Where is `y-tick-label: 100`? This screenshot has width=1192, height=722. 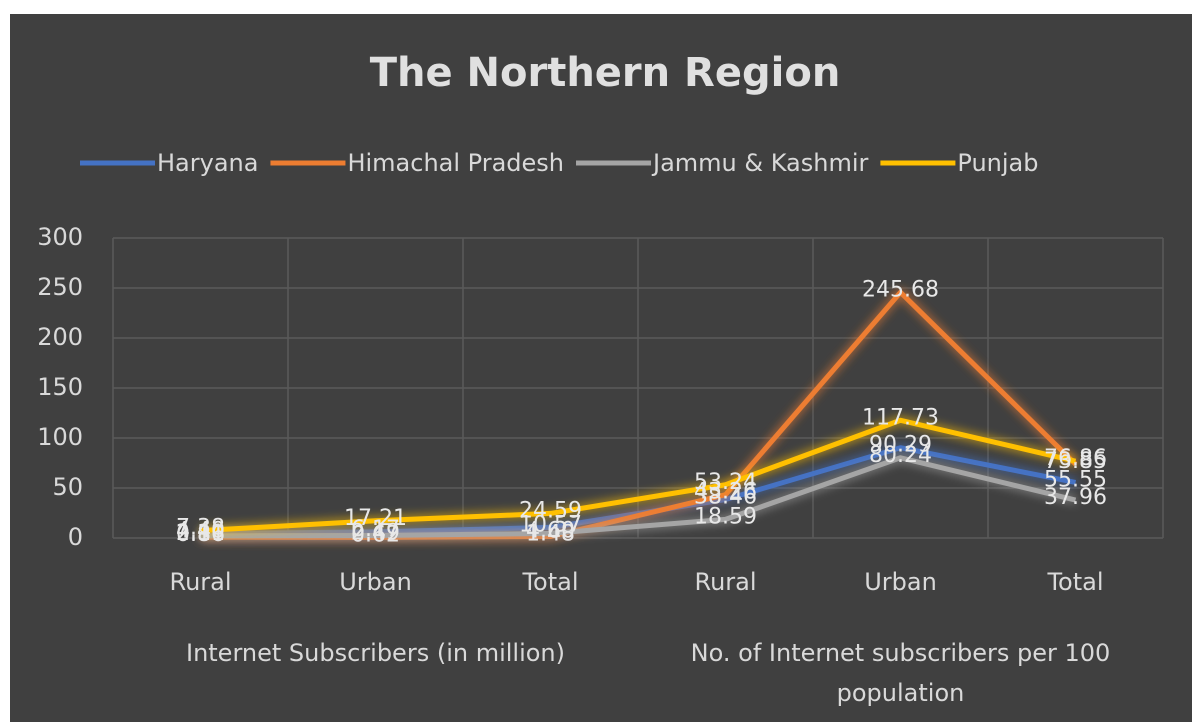 y-tick-label: 100 is located at coordinates (60, 437).